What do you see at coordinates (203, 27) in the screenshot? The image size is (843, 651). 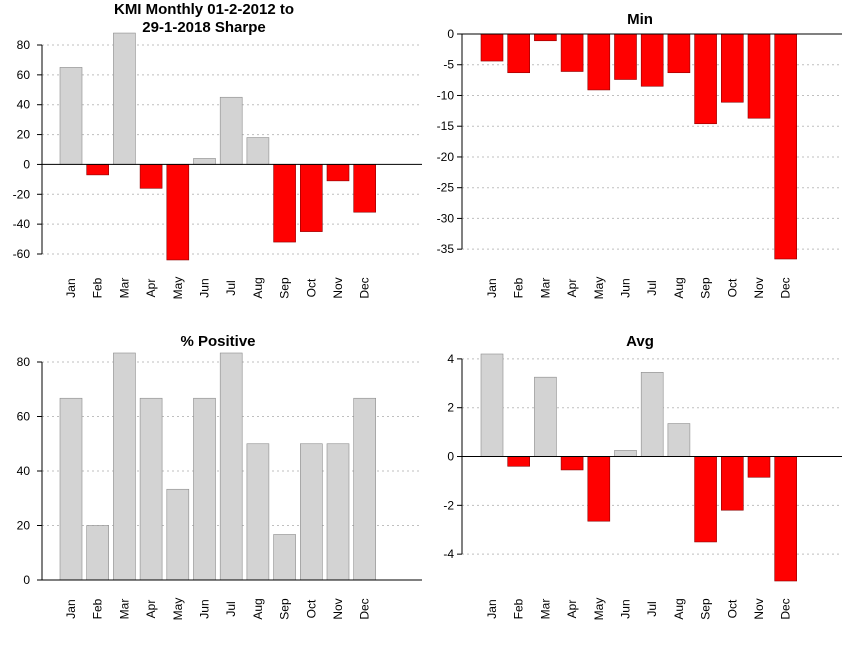 I see `chart-title: 29-1-2018 Sharpe` at bounding box center [203, 27].